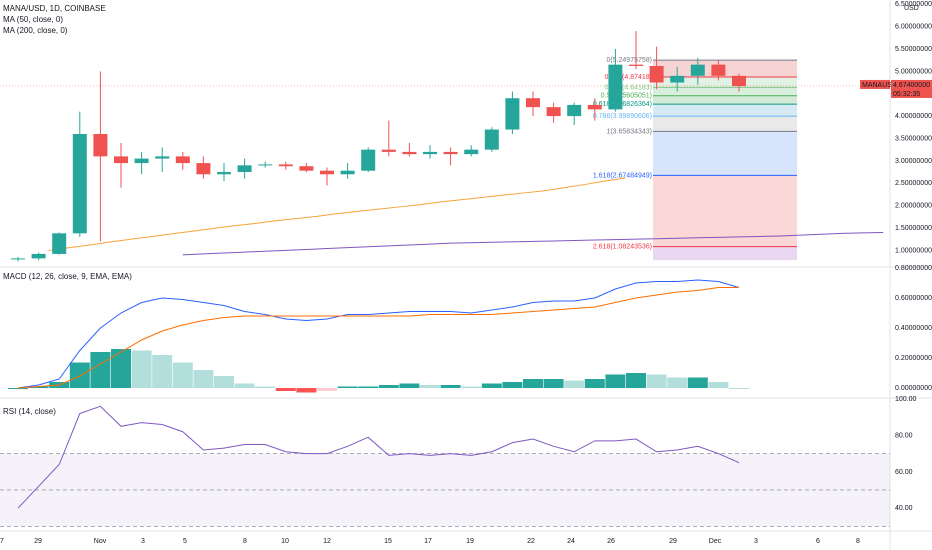 This screenshot has height=550, width=932. I want to click on macd-tick-label: 0.40000000, so click(913, 328).